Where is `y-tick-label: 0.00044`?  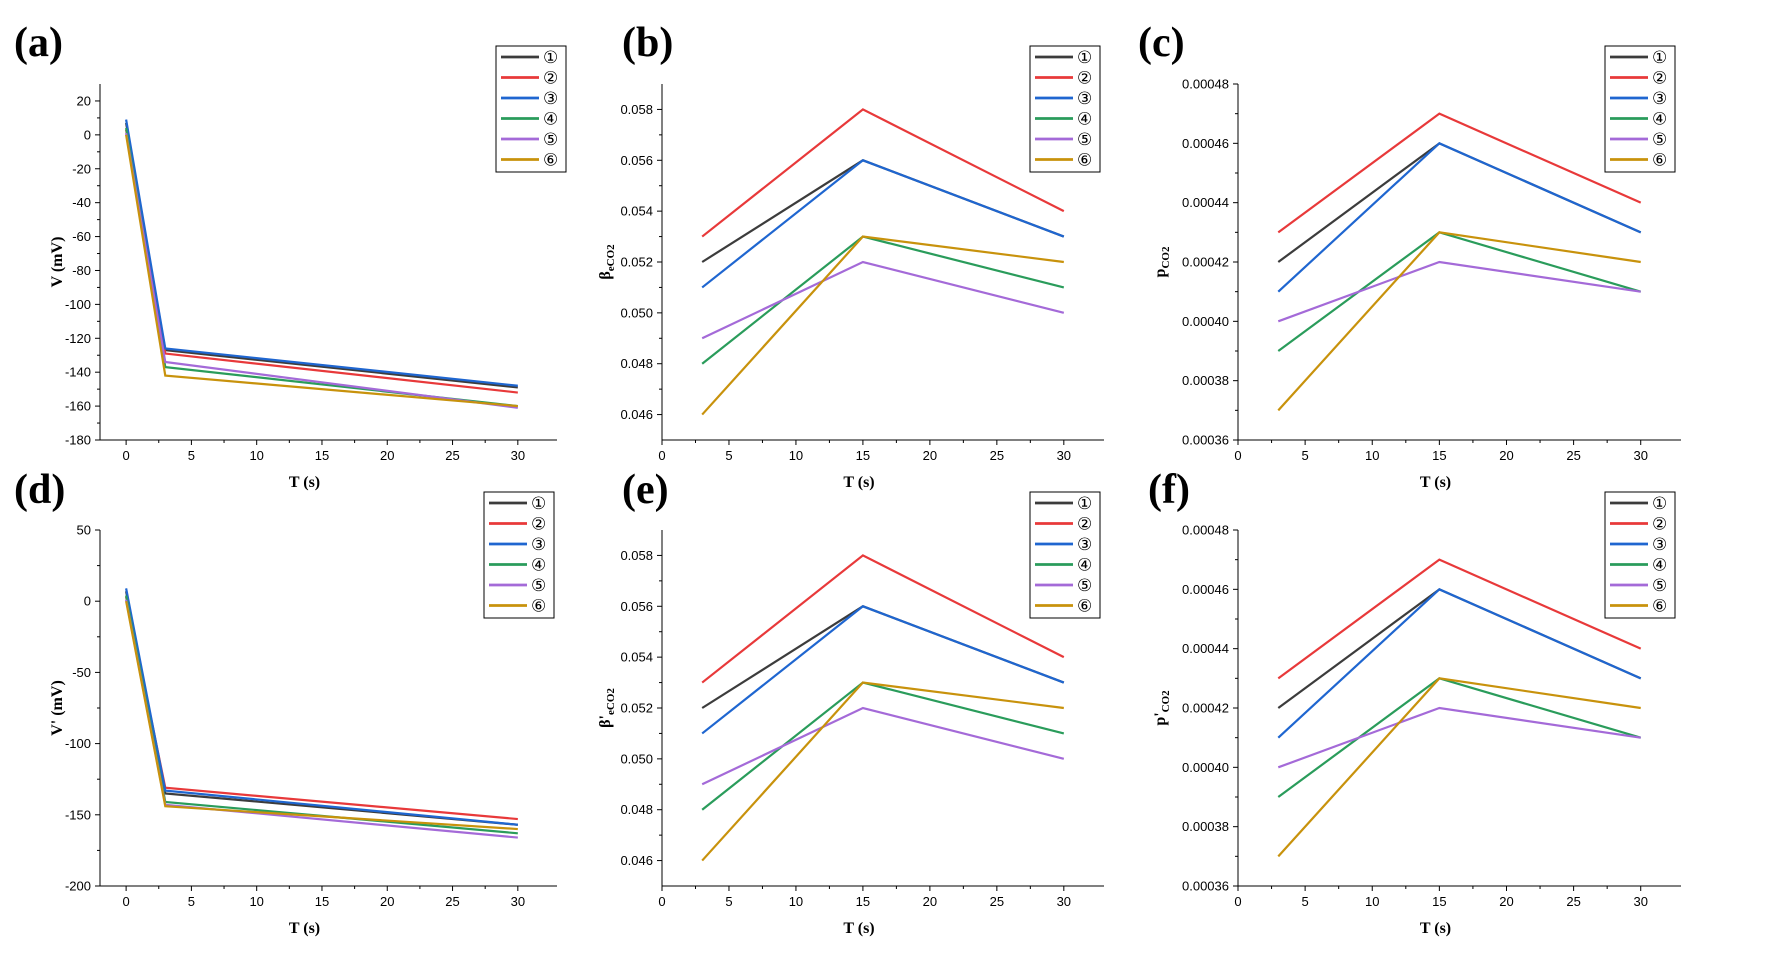
y-tick-label: 0.00044 is located at coordinates (1205, 202).